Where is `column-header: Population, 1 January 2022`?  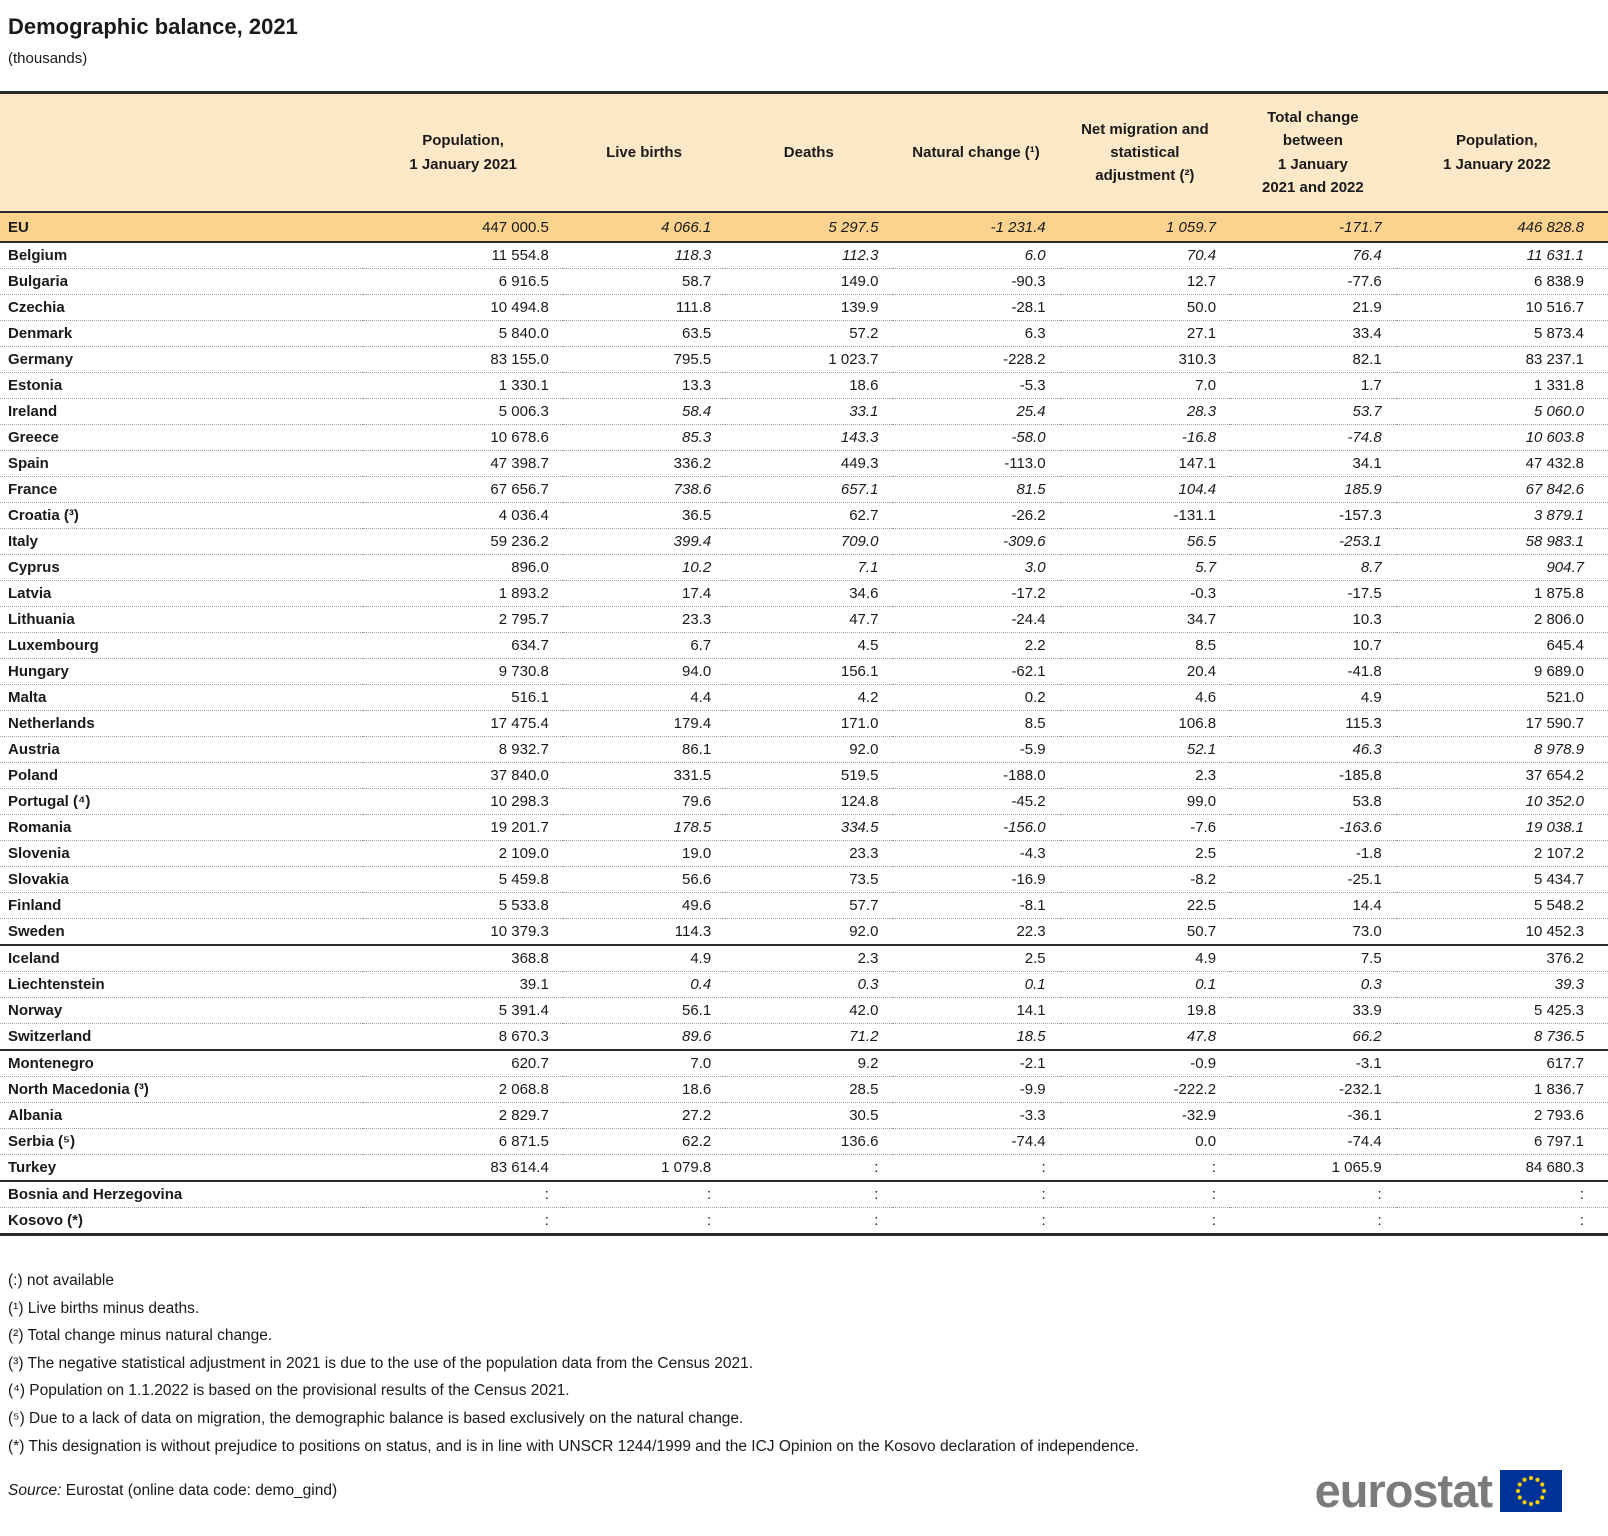
column-header: Population, 1 January 2022 is located at coordinates (1501, 152).